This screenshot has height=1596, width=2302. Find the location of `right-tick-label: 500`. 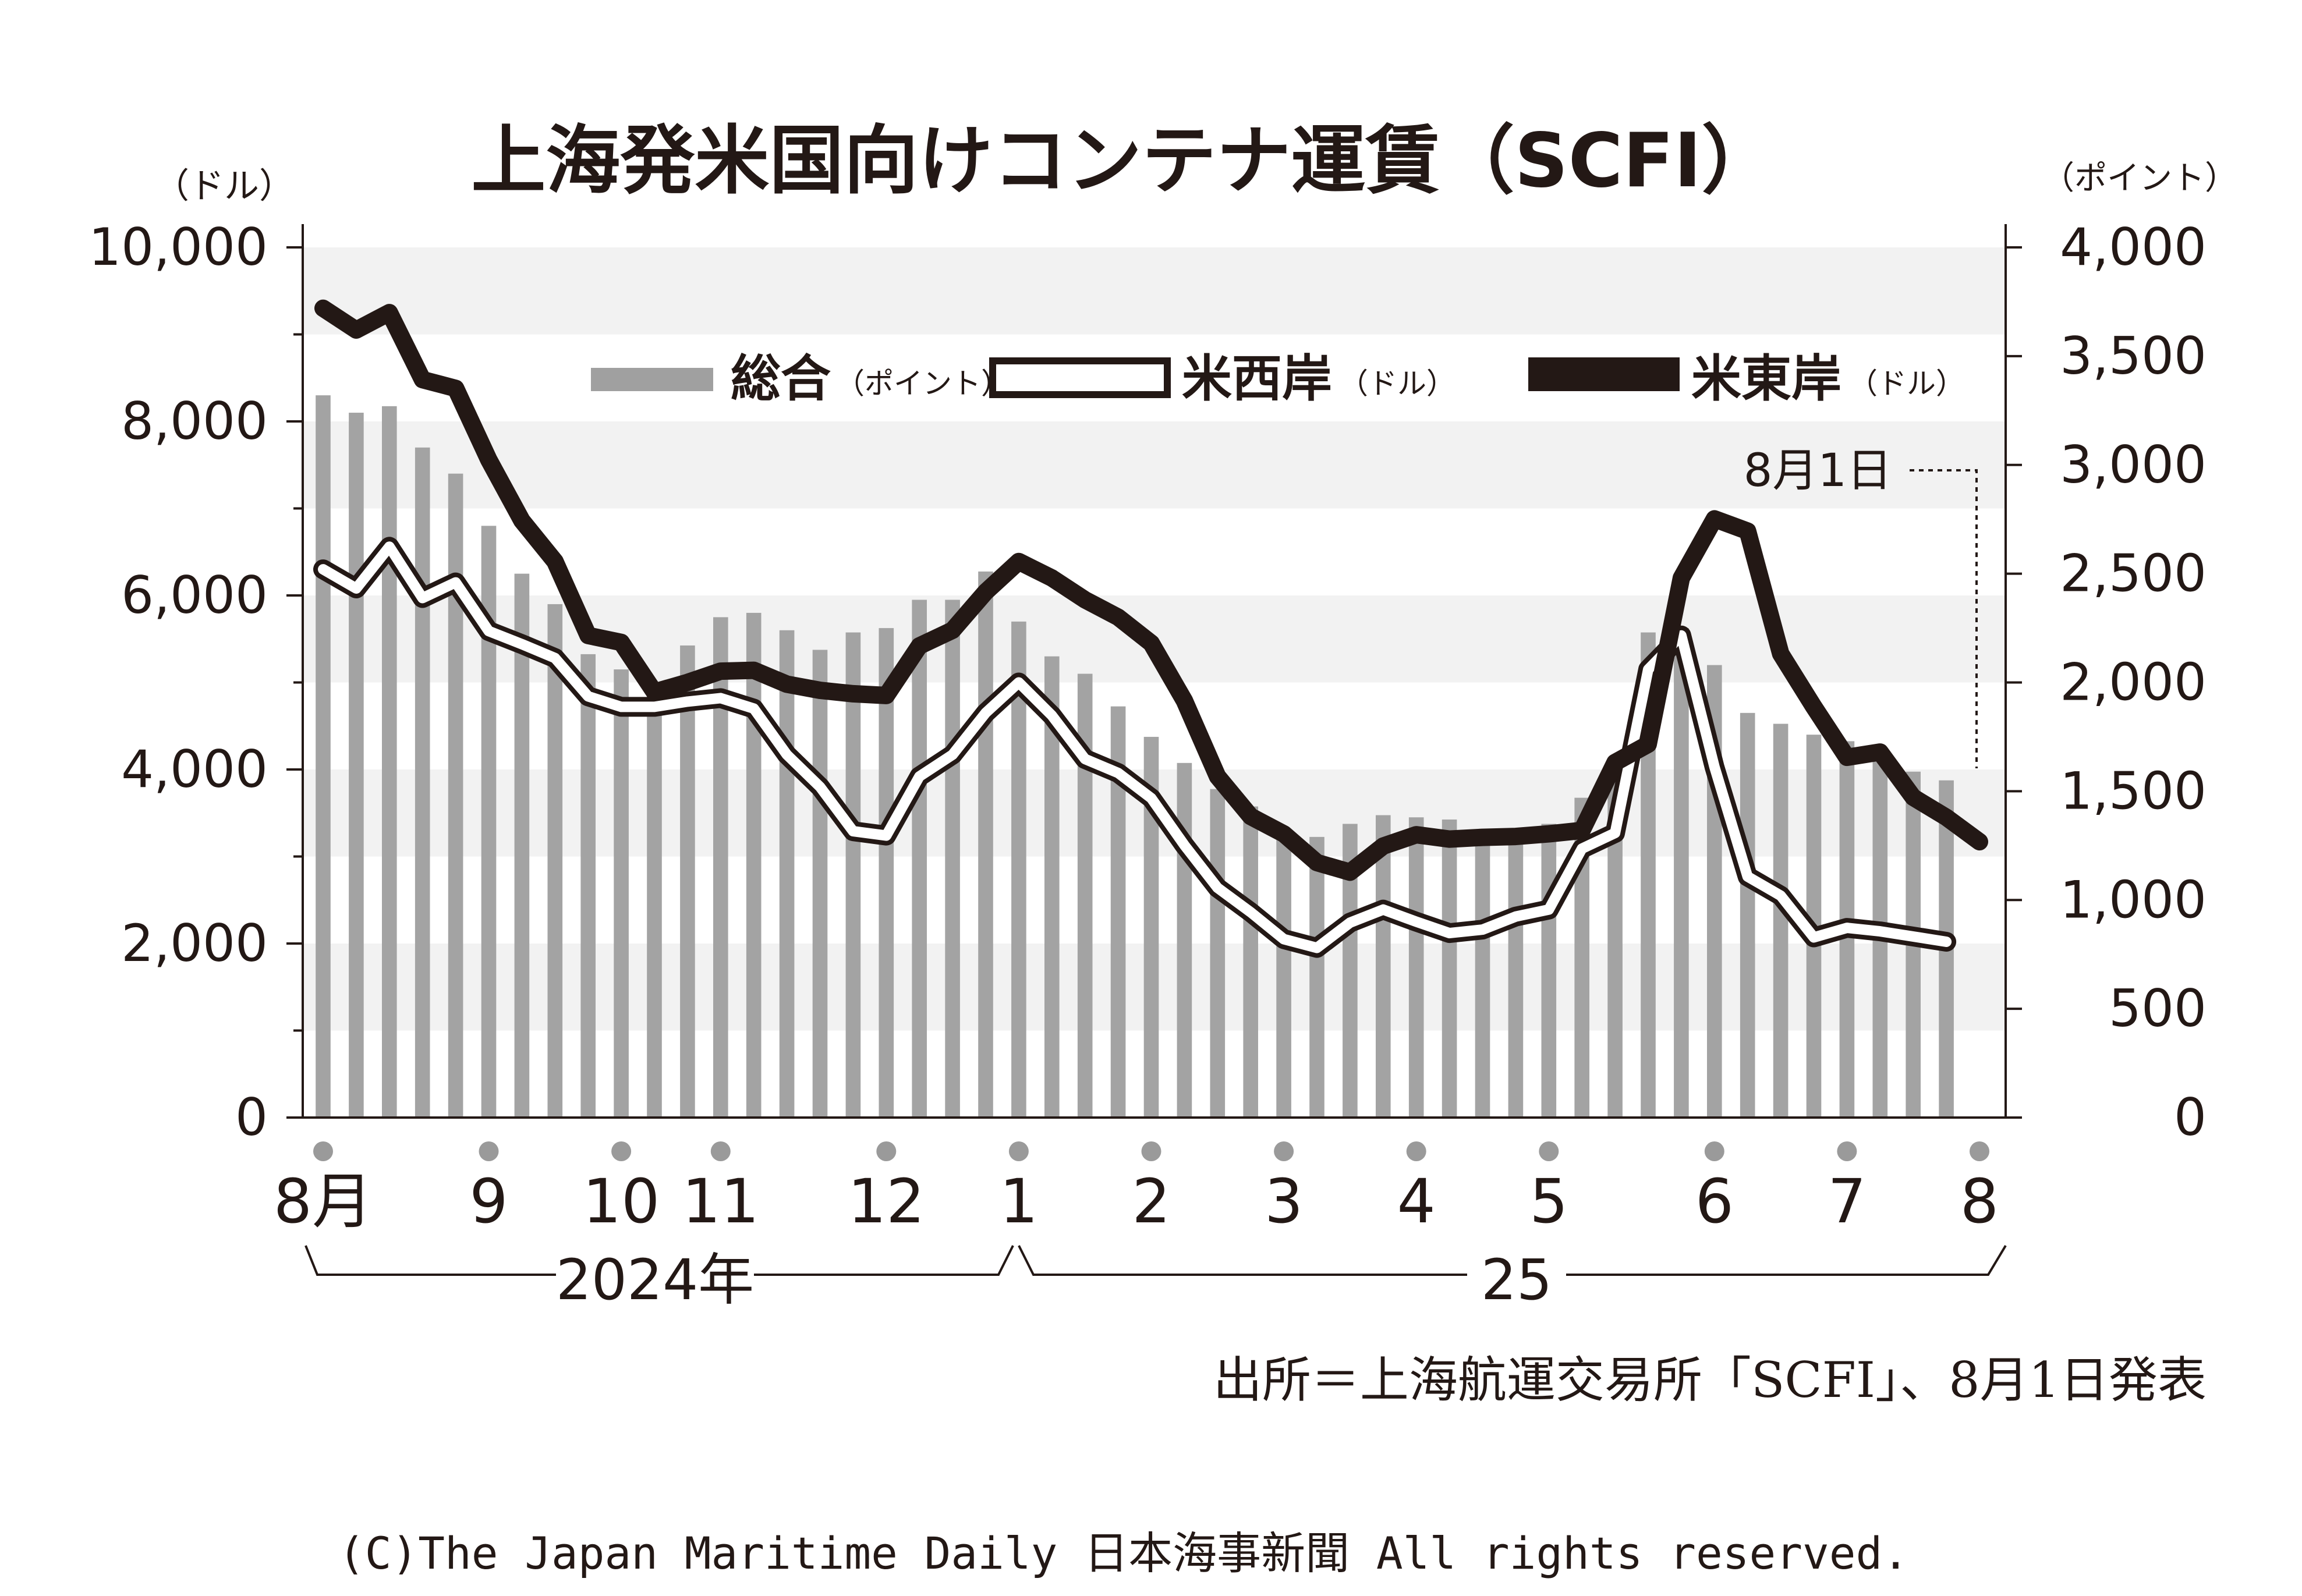

right-tick-label: 500 is located at coordinates (2158, 1008).